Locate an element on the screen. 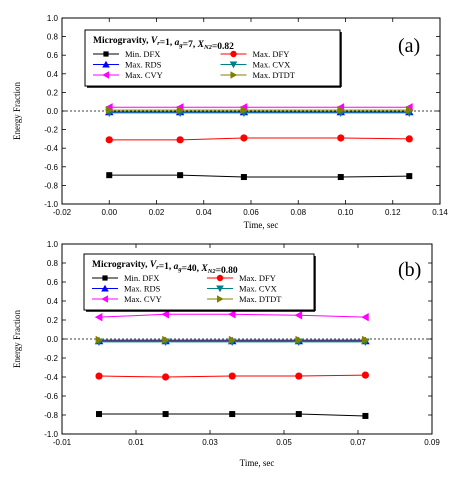  series-max-cvy is located at coordinates (231, 316).